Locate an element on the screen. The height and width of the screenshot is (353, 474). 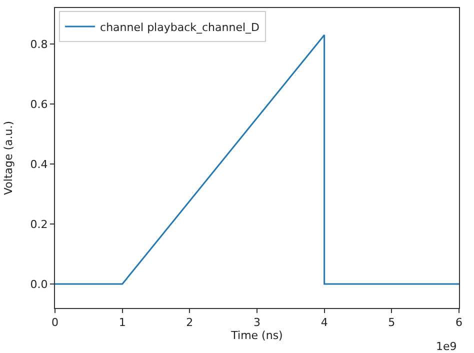
y-tick-label: 0.2 is located at coordinates (39, 224).